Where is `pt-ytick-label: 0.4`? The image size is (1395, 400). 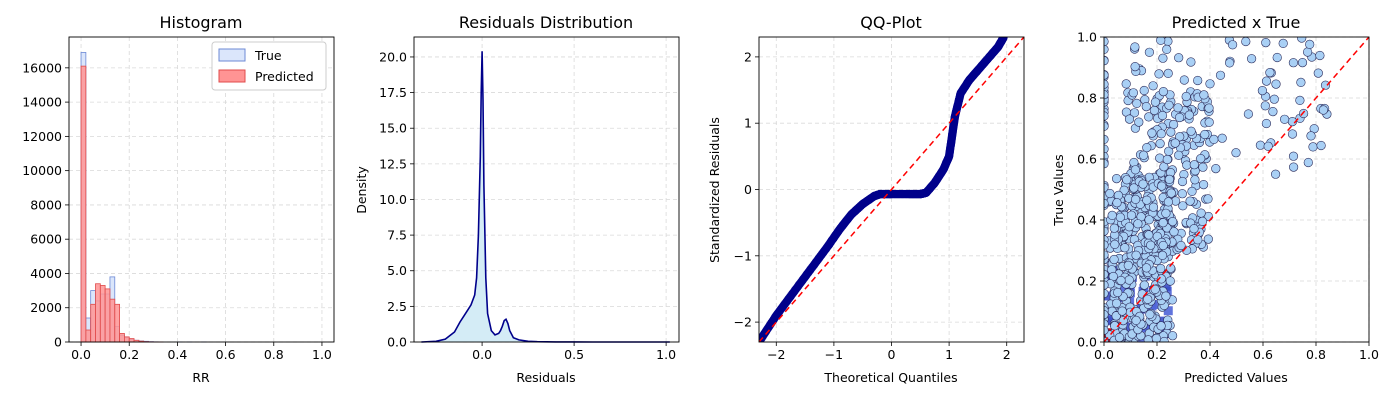 pt-ytick-label: 0.4 is located at coordinates (1087, 220).